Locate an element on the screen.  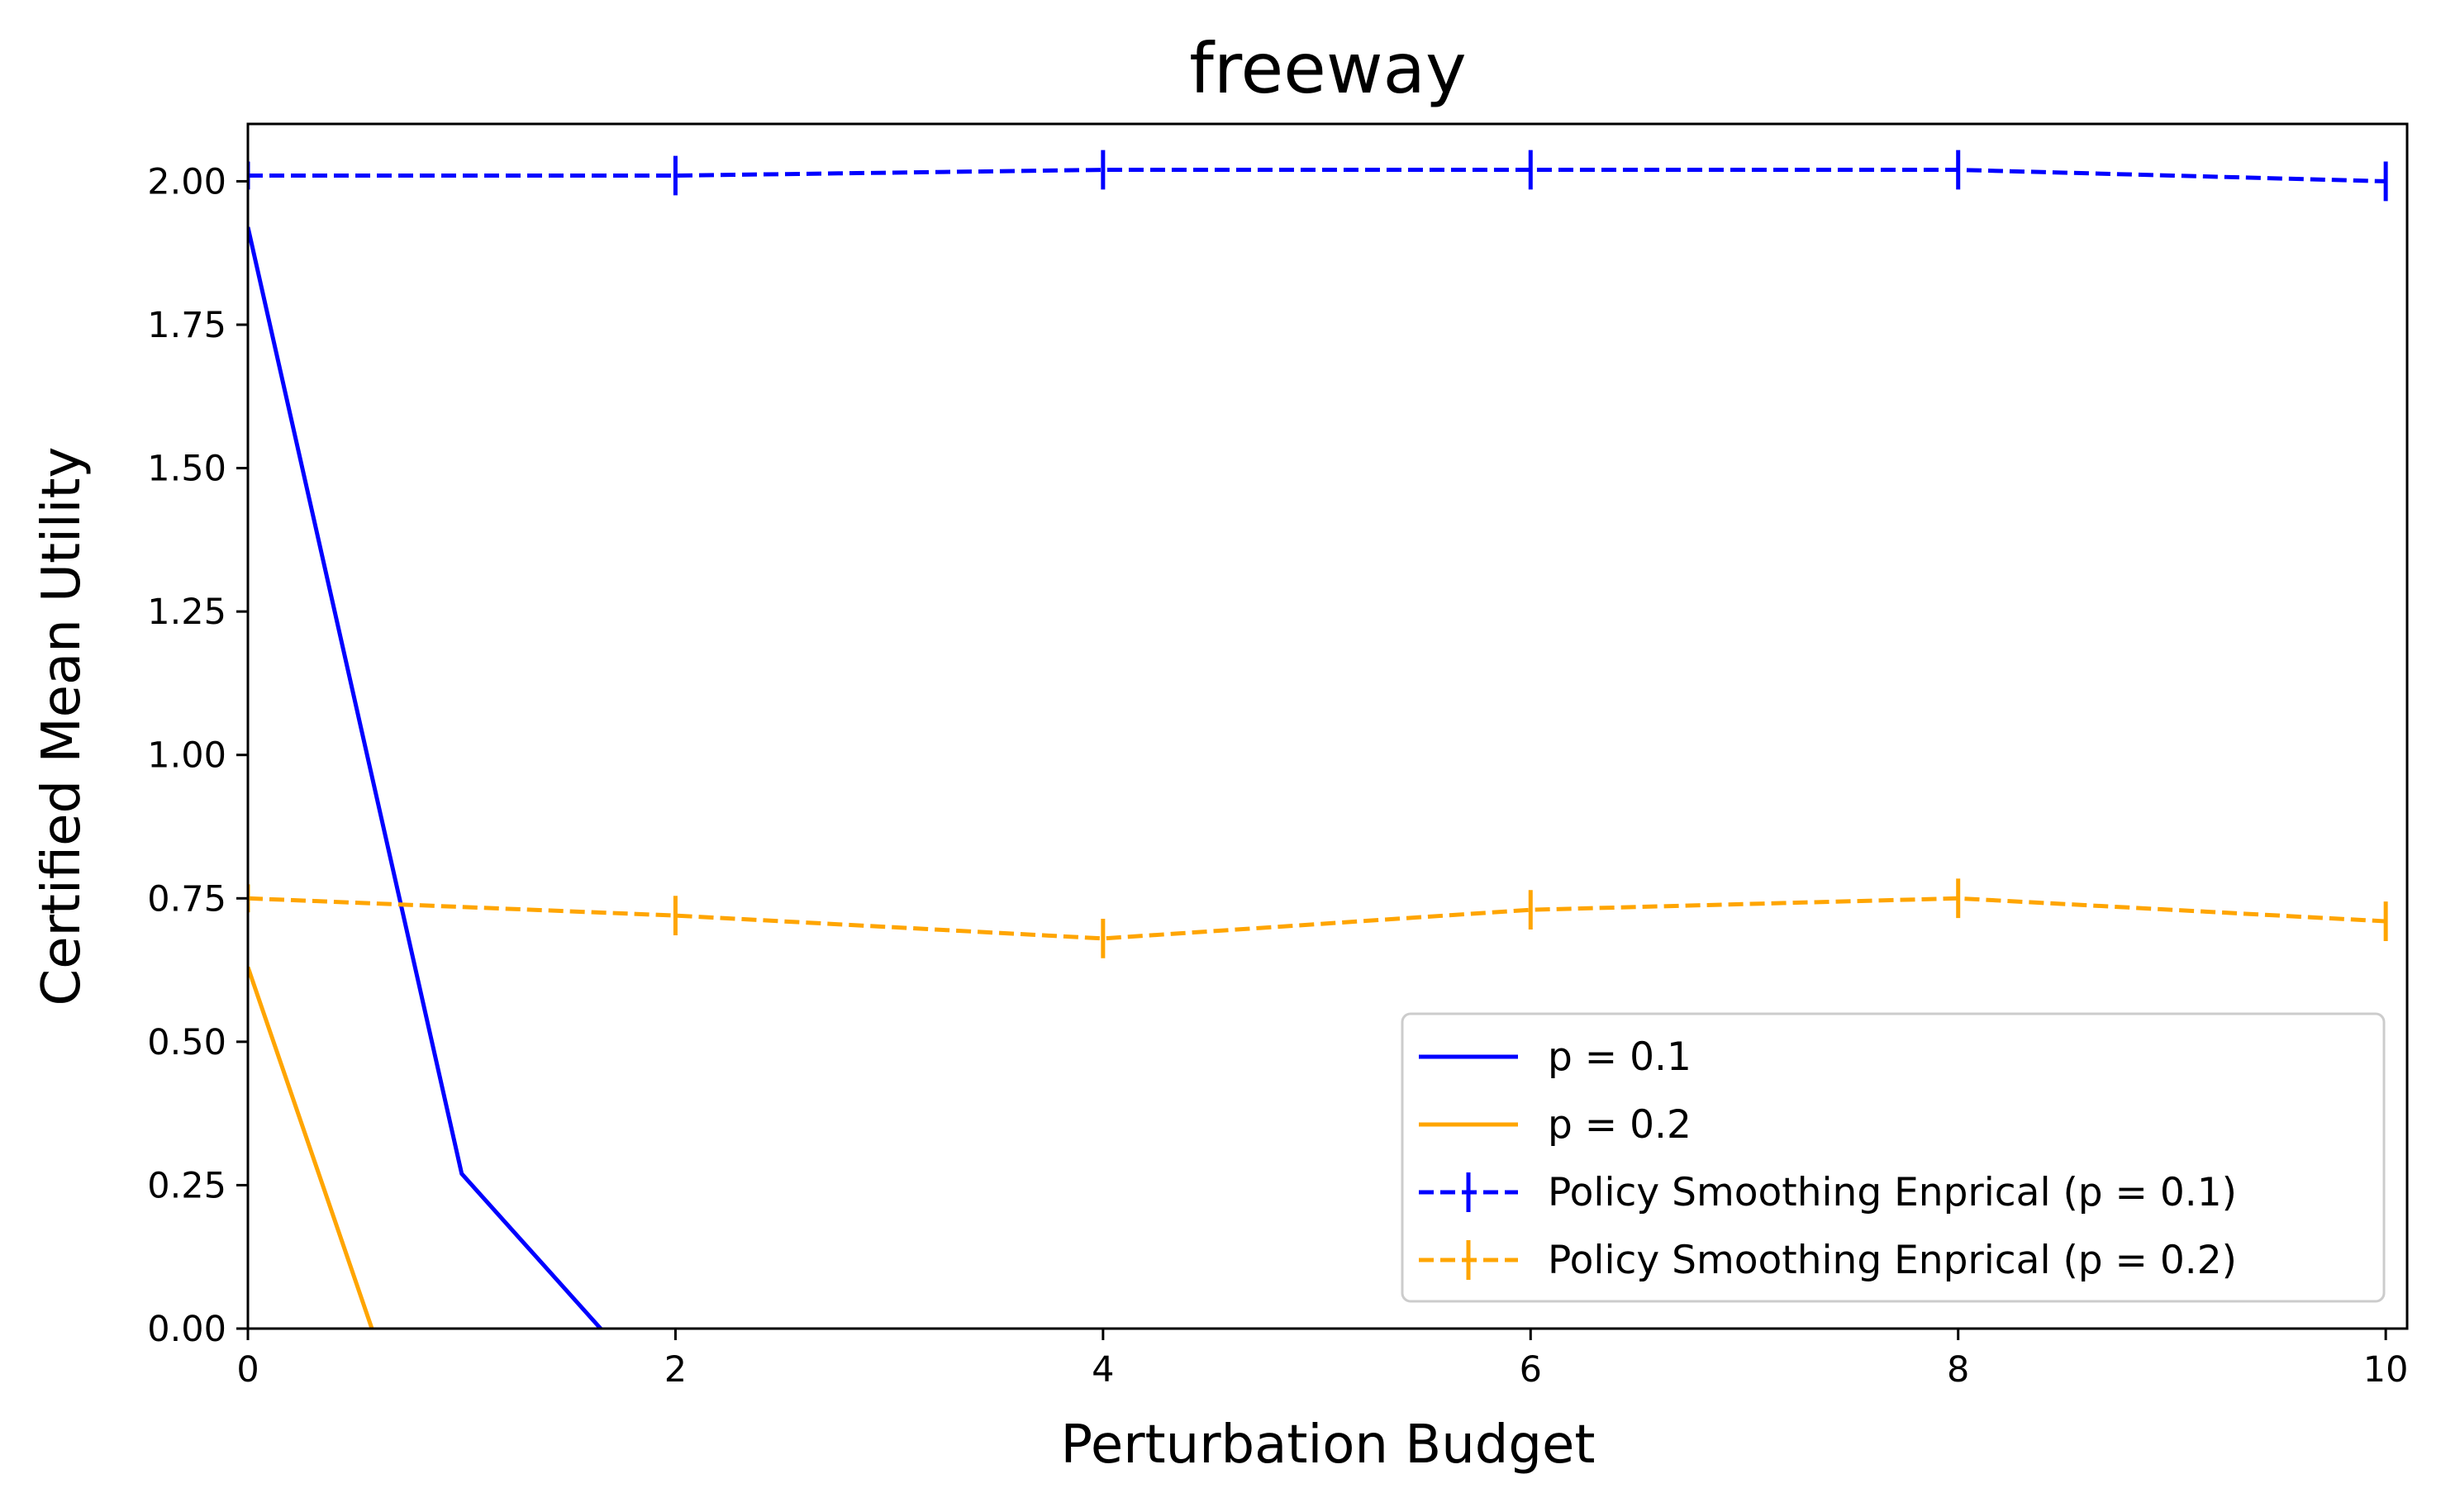
y-tick-label-8: 1.75 is located at coordinates (187, 325).